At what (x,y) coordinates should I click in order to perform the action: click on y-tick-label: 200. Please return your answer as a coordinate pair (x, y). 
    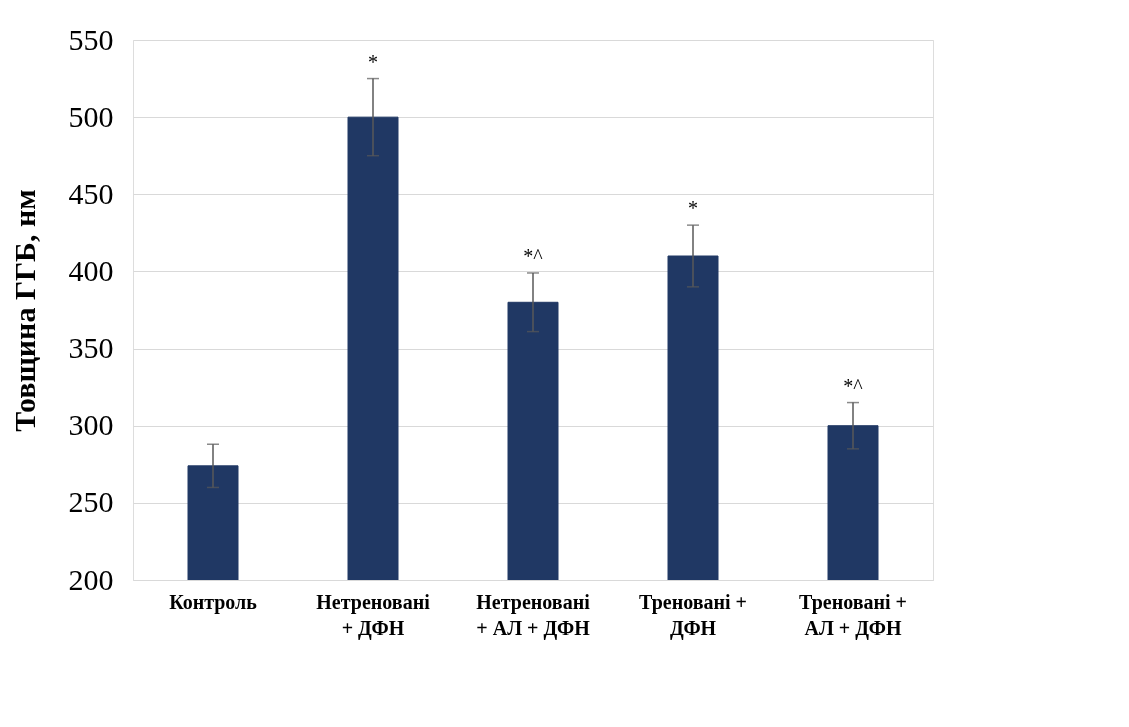
    Looking at the image, I should click on (91, 579).